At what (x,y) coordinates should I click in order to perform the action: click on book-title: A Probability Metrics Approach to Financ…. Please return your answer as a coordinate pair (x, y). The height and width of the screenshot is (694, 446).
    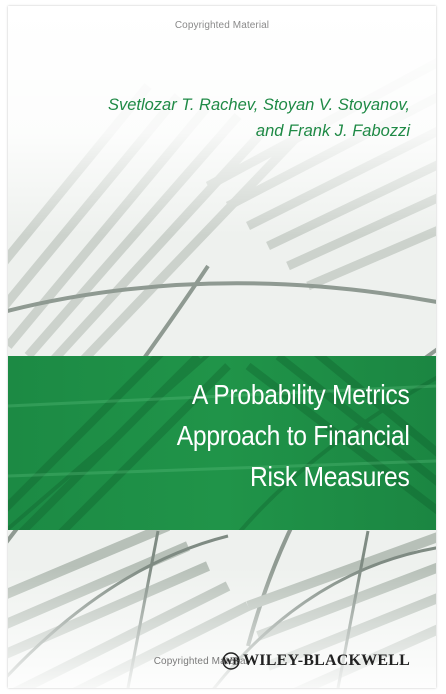
    Looking at the image, I should click on (293, 435).